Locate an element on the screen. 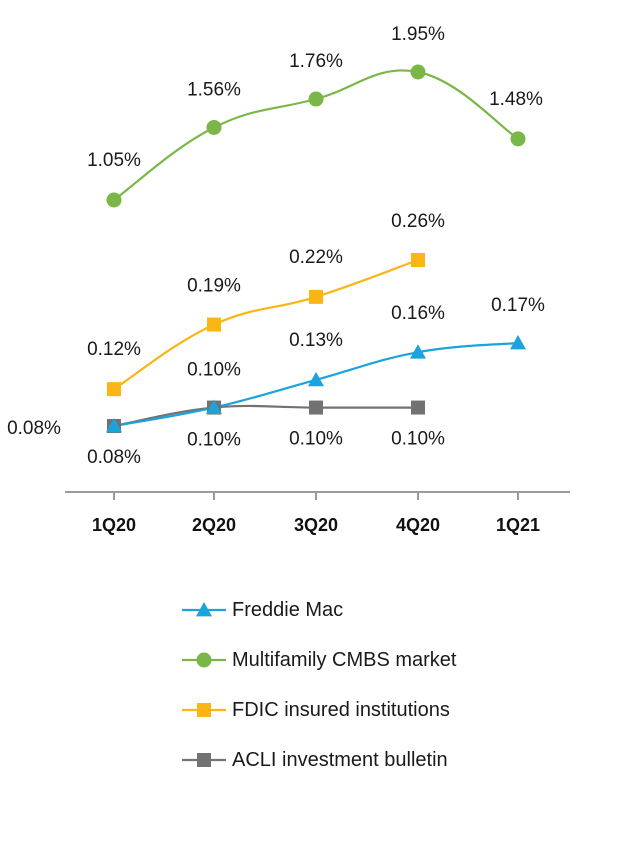  legend-item-multifamily-cmbs-market: Multifamily CMBS market is located at coordinates (392, 660).